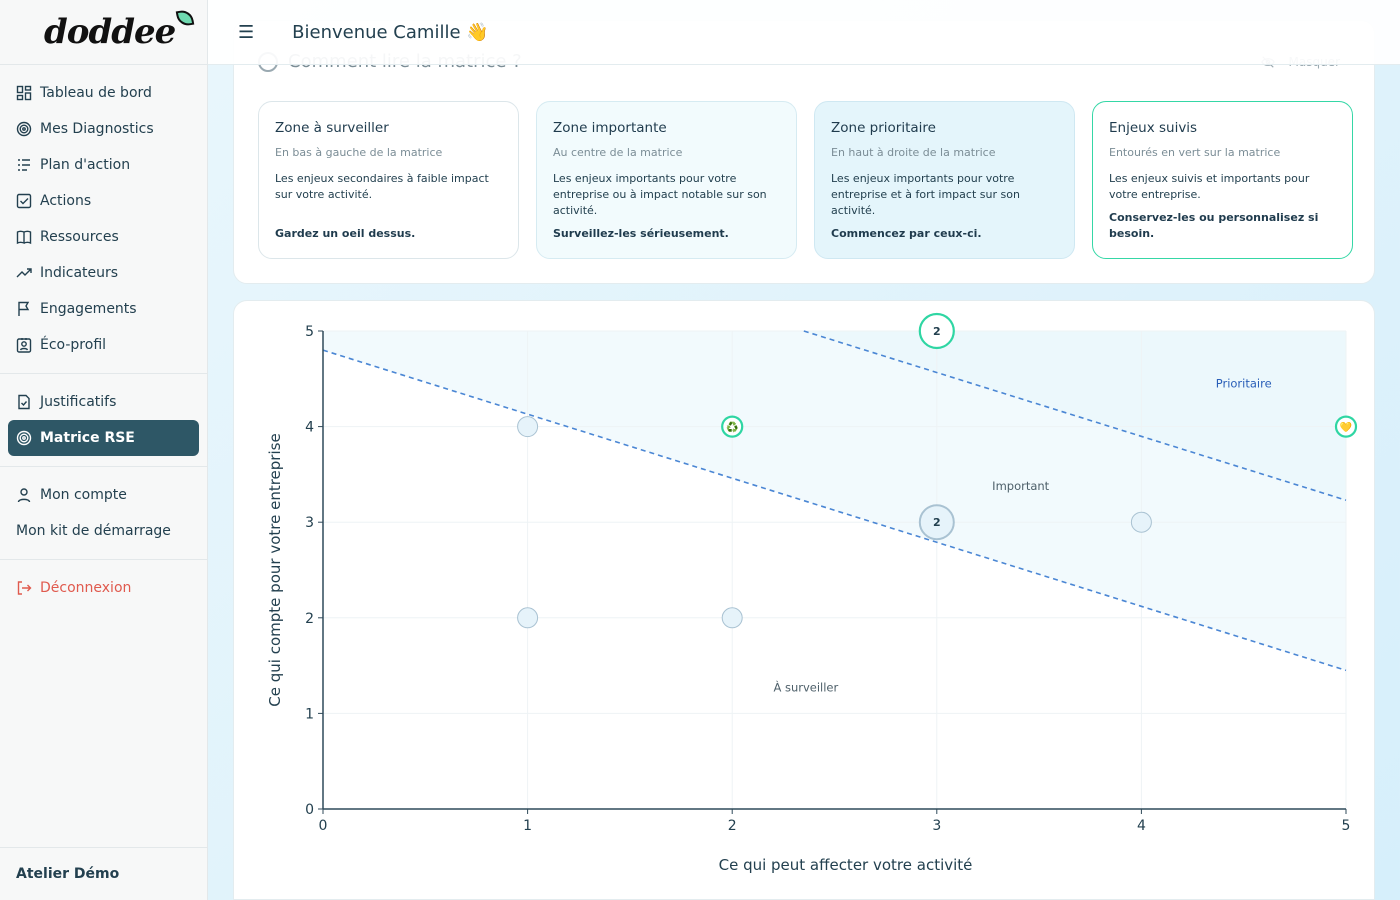 The image size is (1400, 900). I want to click on x-tick-label: 5, so click(1346, 826).